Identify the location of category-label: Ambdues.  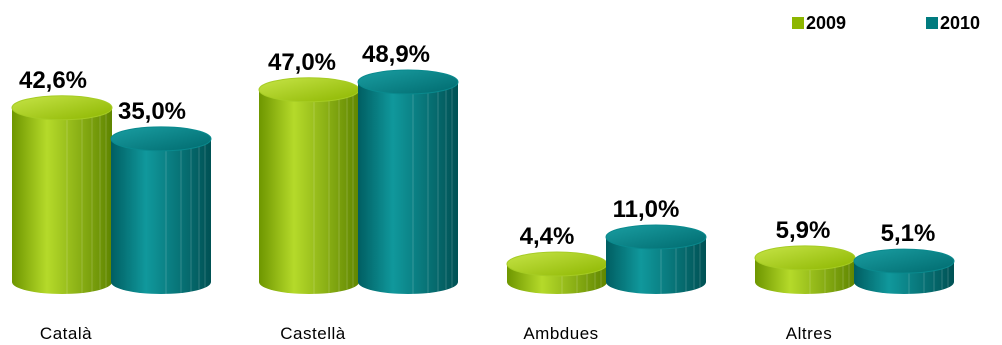
(560, 333).